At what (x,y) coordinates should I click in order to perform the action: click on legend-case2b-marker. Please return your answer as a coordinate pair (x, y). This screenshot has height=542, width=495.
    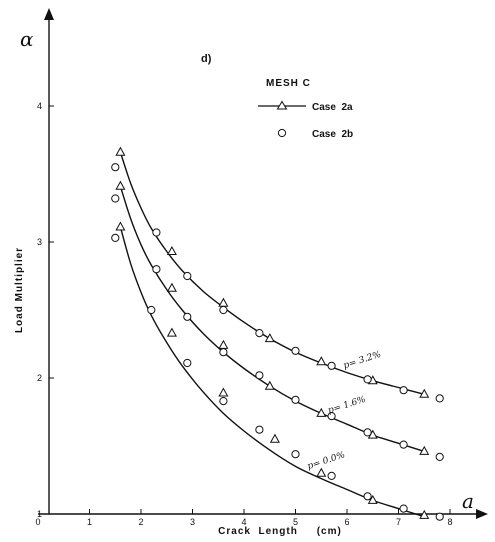
    Looking at the image, I should click on (282, 133).